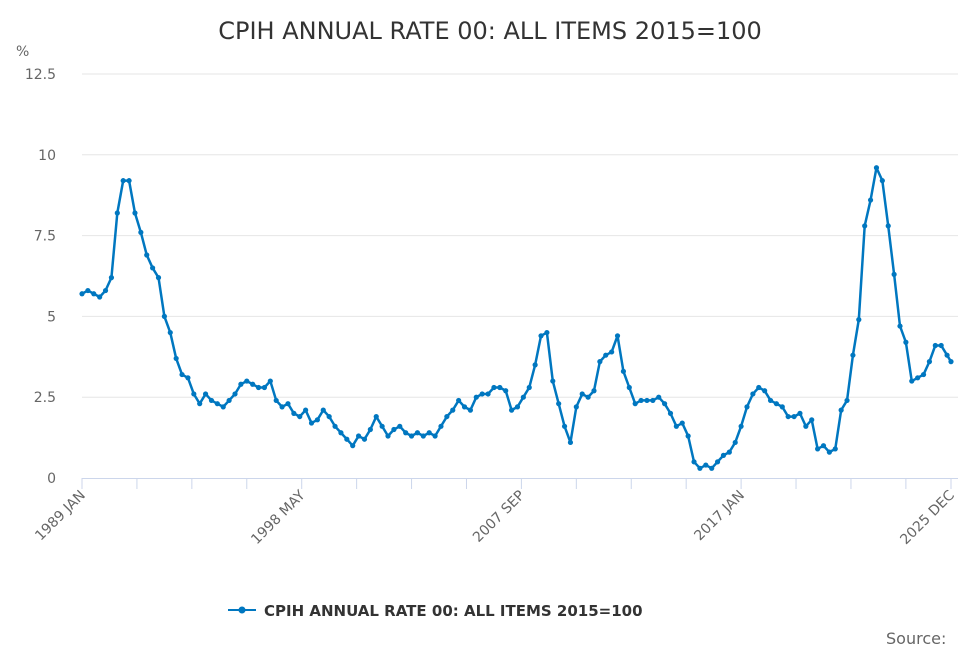 The height and width of the screenshot is (653, 980). I want to click on y-tick-label: 7.5, so click(45, 237).